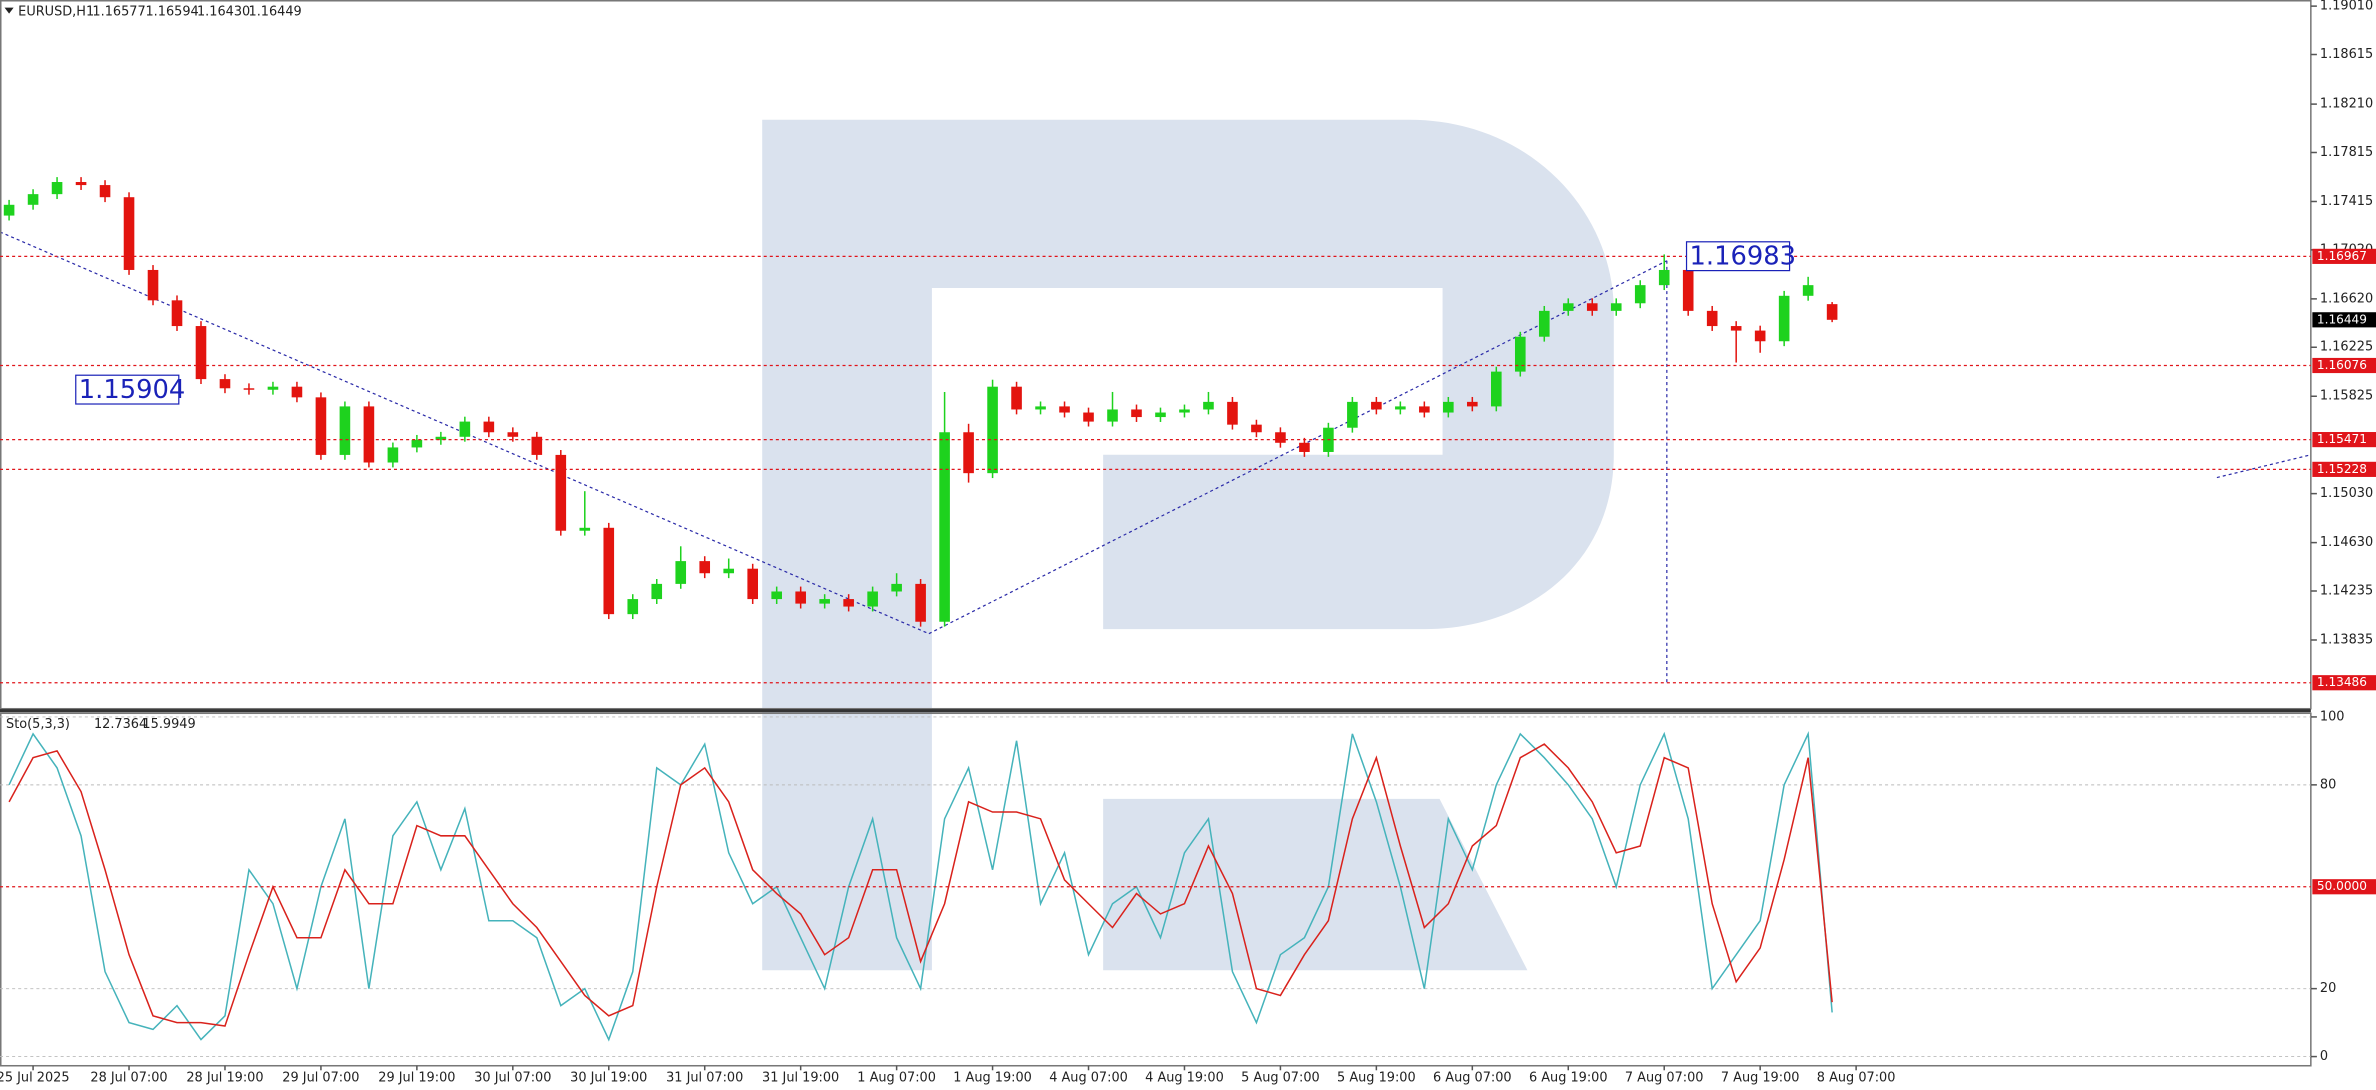  What do you see at coordinates (2346, 590) in the screenshot?
I see `y-tick-label: 1.14235` at bounding box center [2346, 590].